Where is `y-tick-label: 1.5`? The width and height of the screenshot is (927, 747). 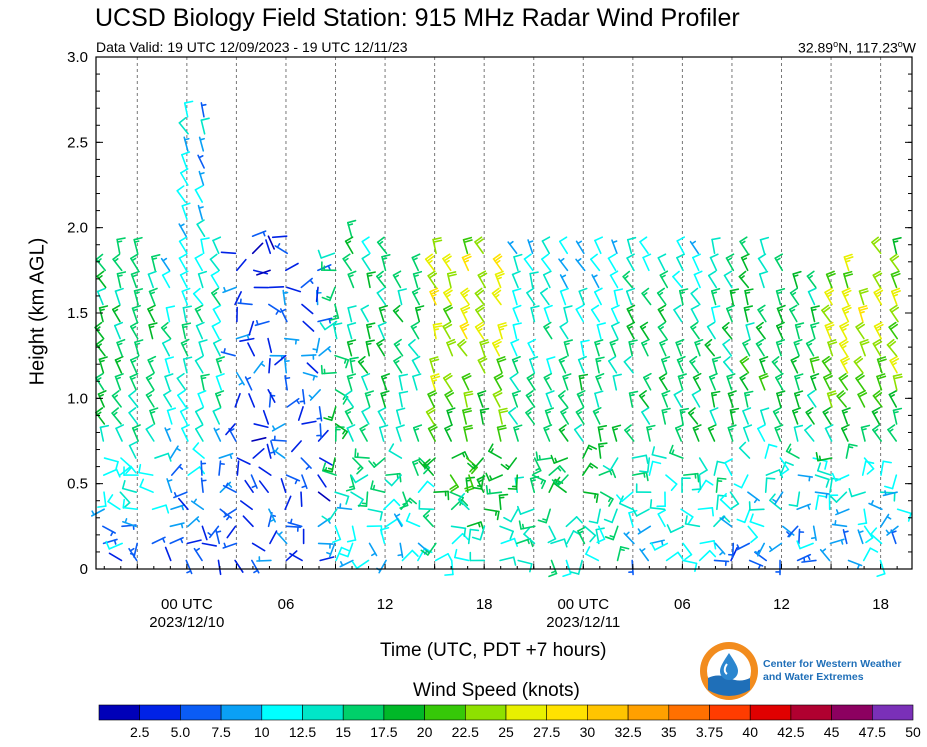 y-tick-label: 1.5 is located at coordinates (77, 313).